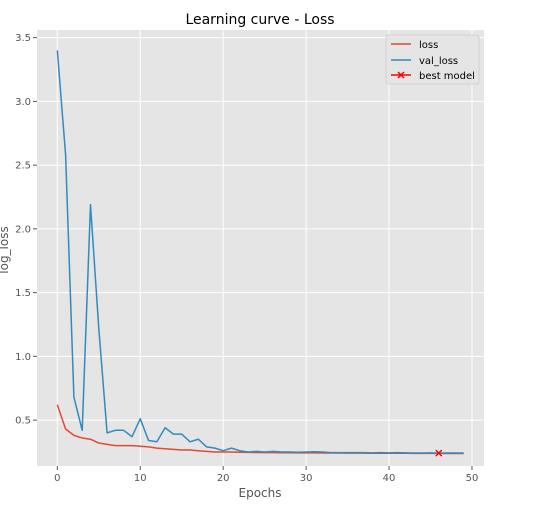 The width and height of the screenshot is (555, 514). I want to click on legend: loss val_loss best model, so click(432, 59).